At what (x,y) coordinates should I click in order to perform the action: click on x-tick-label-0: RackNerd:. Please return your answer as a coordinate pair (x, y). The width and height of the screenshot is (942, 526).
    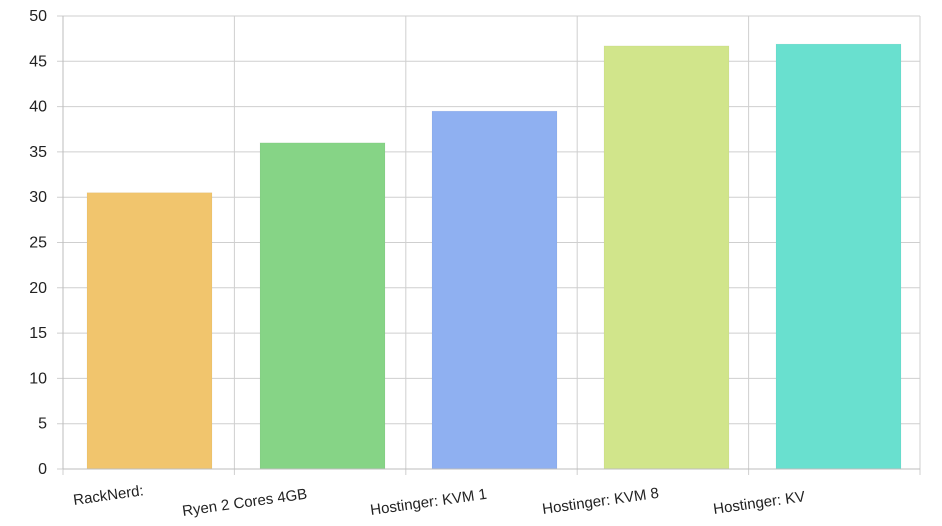
    Looking at the image, I should click on (108, 495).